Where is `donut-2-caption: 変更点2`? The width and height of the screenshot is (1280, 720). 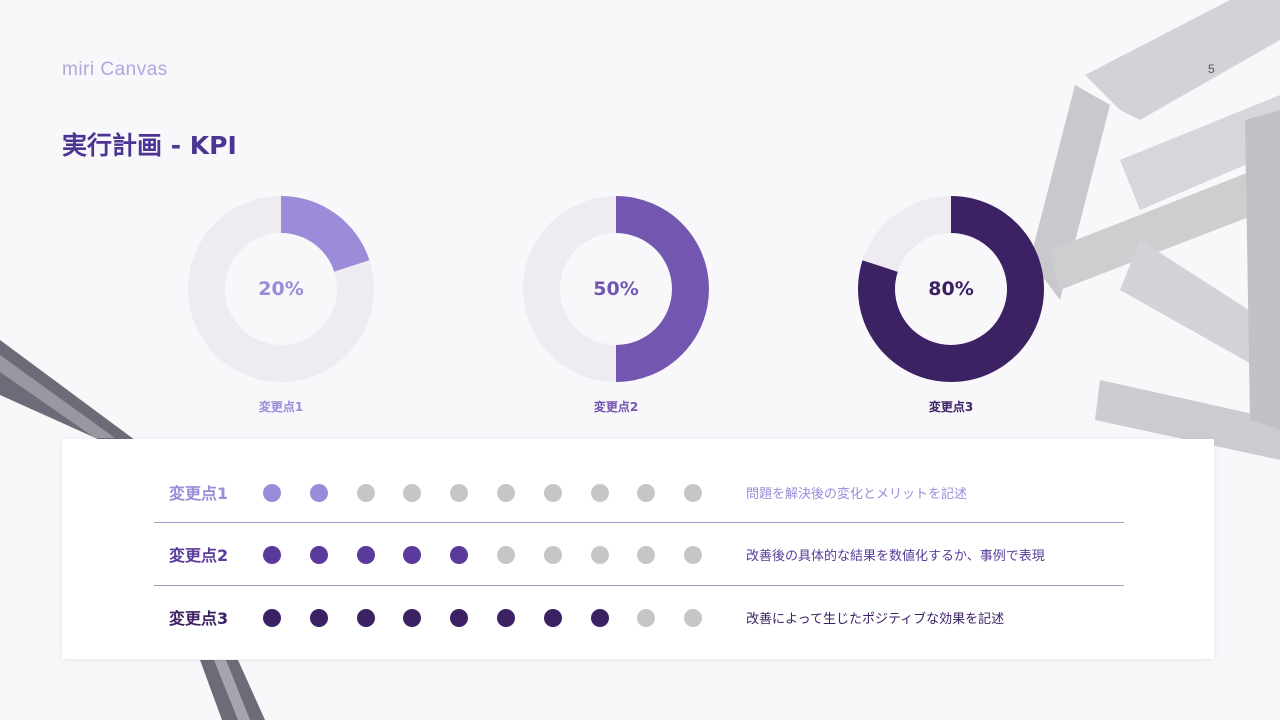 donut-2-caption: 変更点2 is located at coordinates (616, 407).